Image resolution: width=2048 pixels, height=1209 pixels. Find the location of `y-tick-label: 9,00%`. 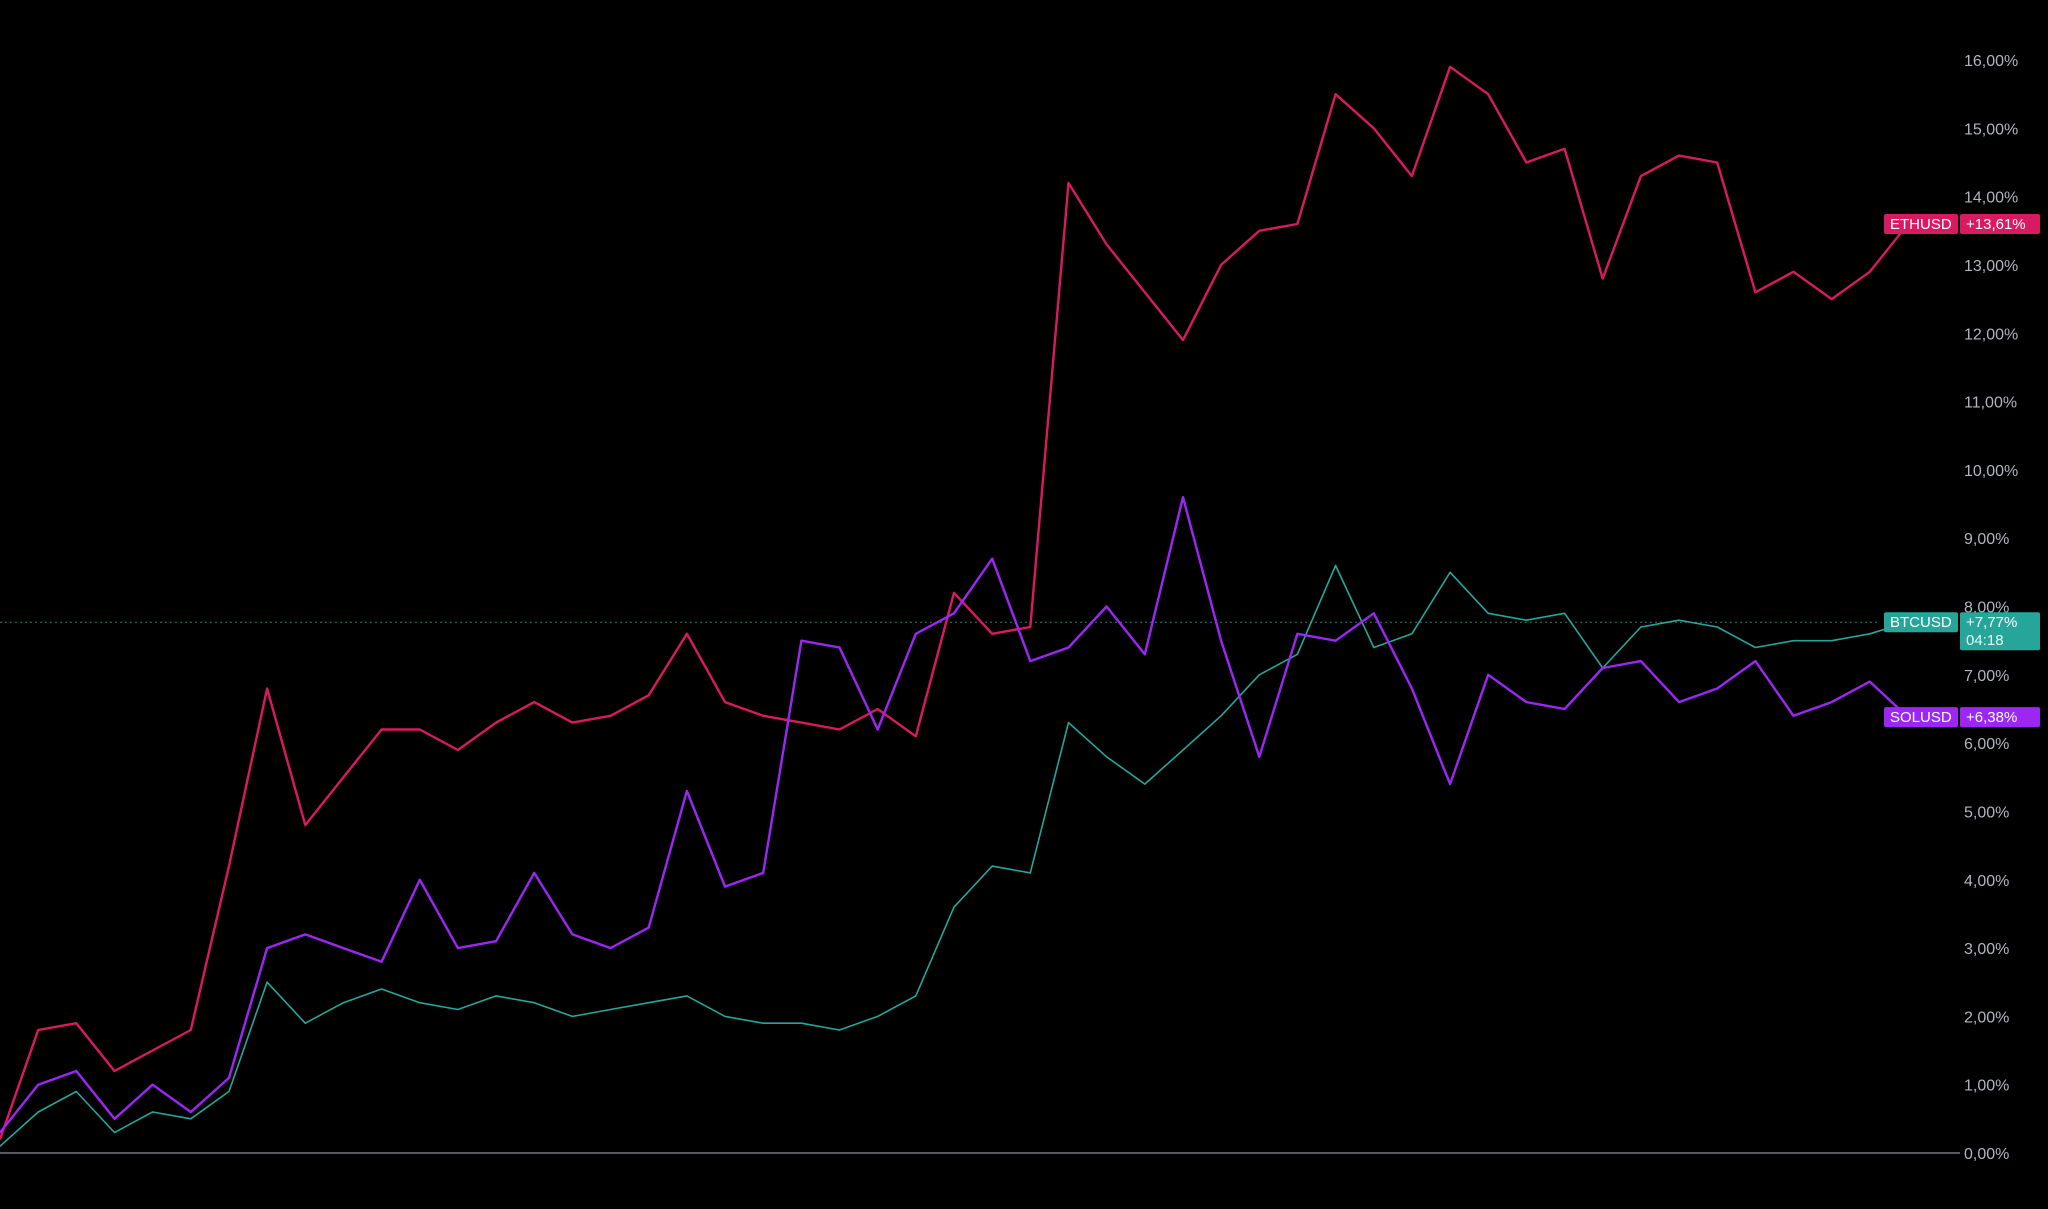

y-tick-label: 9,00% is located at coordinates (1986, 539).